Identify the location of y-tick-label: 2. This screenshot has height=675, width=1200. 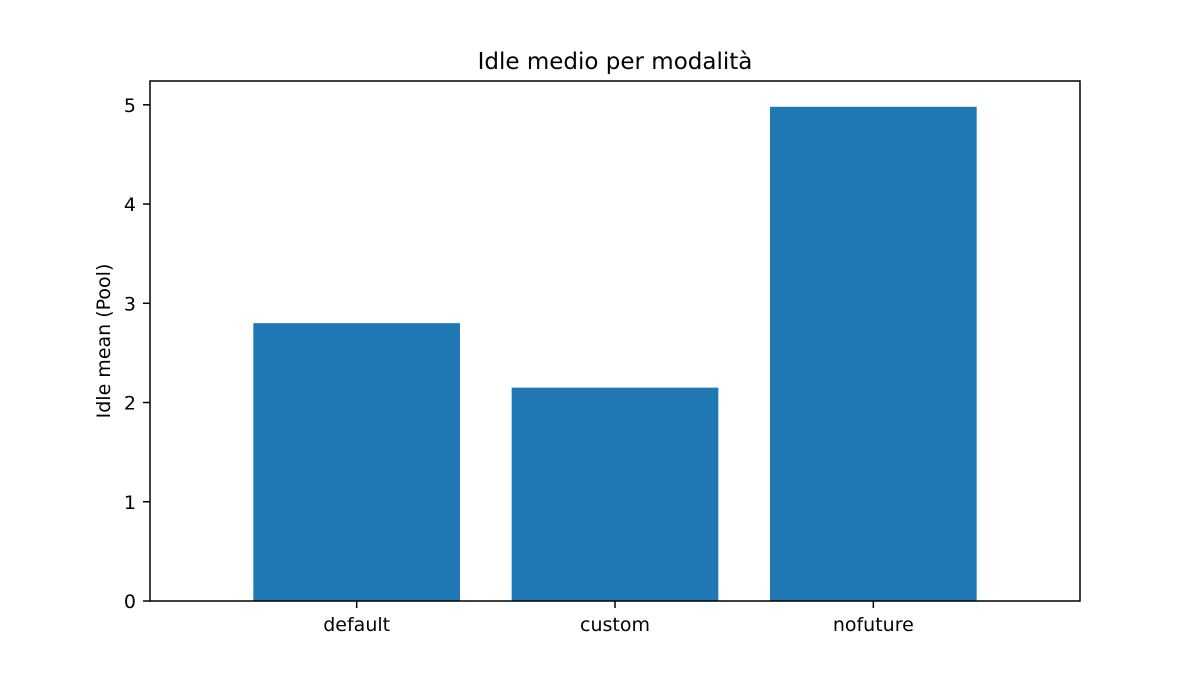
(130, 404).